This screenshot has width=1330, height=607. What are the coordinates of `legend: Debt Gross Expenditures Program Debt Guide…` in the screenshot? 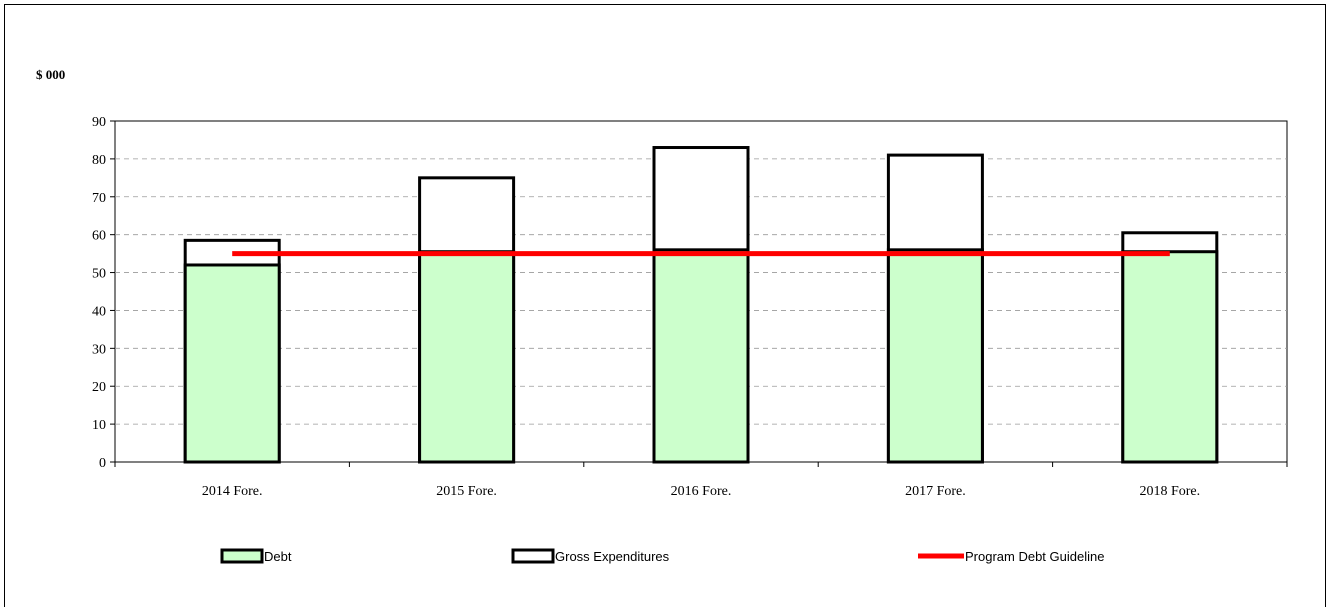 It's located at (662, 556).